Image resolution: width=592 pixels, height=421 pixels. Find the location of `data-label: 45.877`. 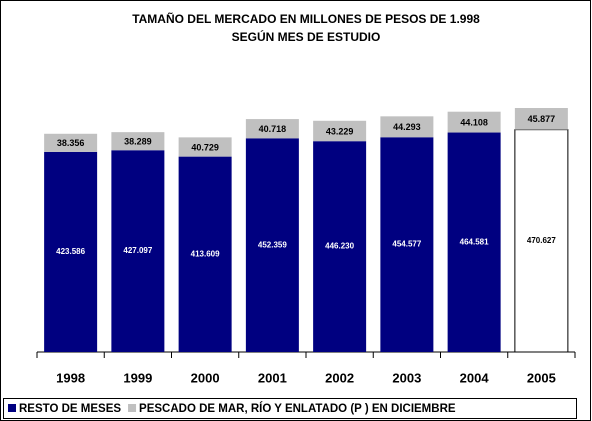

data-label: 45.877 is located at coordinates (542, 119).